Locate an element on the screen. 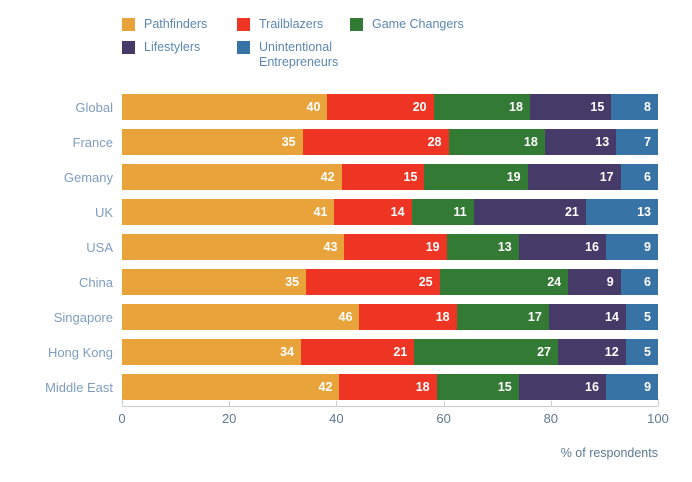  bar-segment-game-changers: 13 is located at coordinates (482, 247).